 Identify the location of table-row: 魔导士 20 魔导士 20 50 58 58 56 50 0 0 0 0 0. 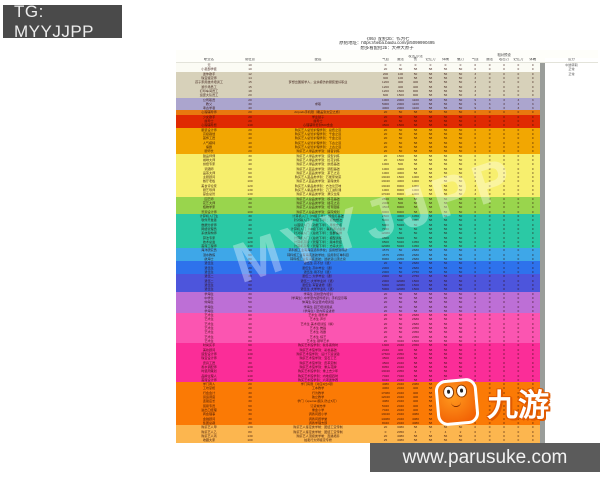
(387, 121).